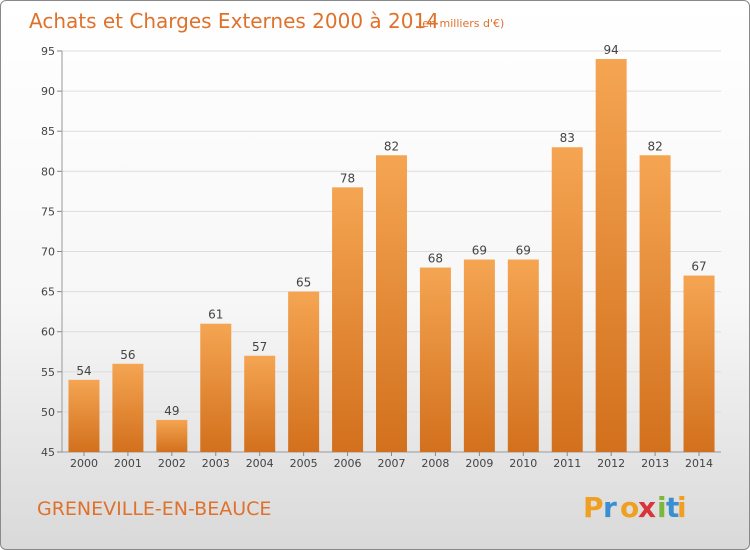 This screenshot has width=750, height=550. Describe the element at coordinates (304, 371) in the screenshot. I see `bar-2005` at that location.